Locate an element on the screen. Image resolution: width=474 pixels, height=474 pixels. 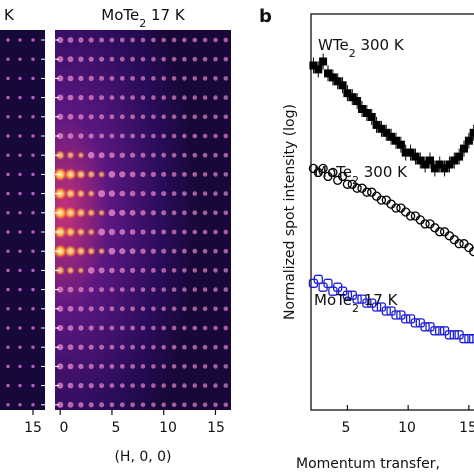
middle-tick-label-10: 10 is located at coordinates (168, 428).